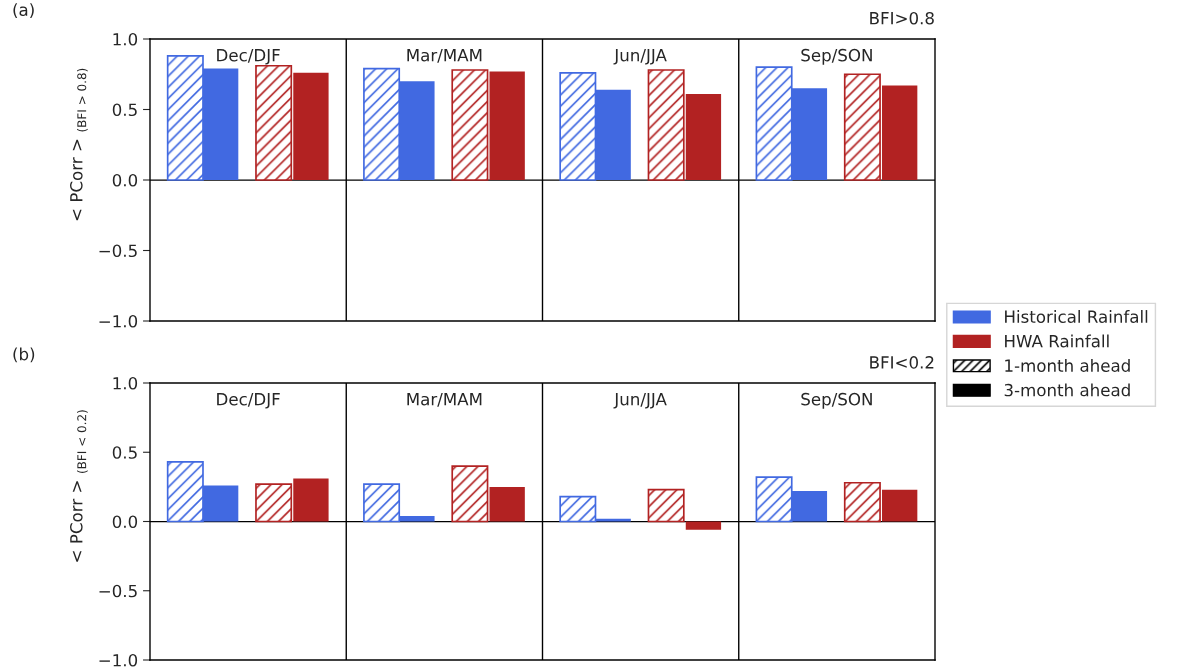  I want to click on legend-label: HWA Rainfall, so click(1057, 341).